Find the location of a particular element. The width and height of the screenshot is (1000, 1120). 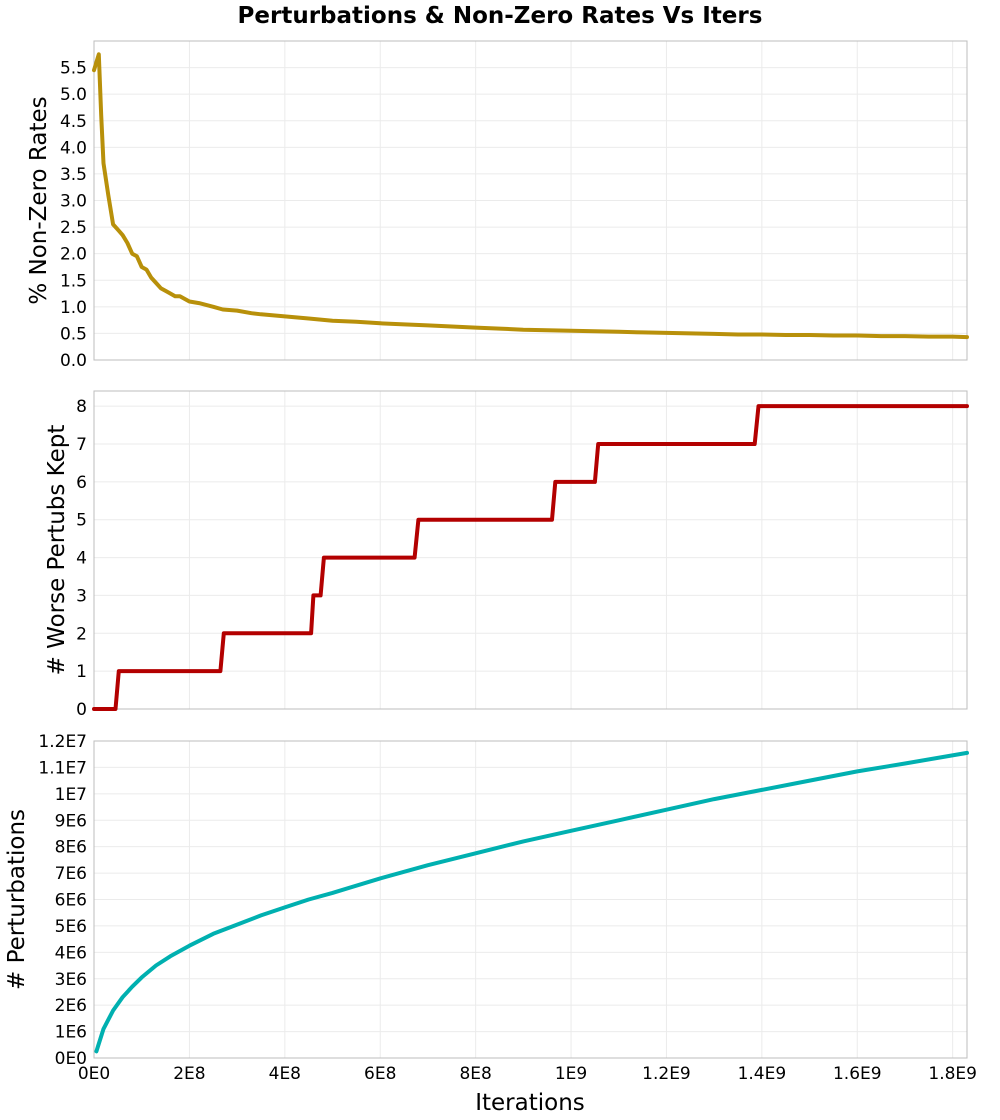

y-tick-label: 2E6 is located at coordinates (71, 1006).